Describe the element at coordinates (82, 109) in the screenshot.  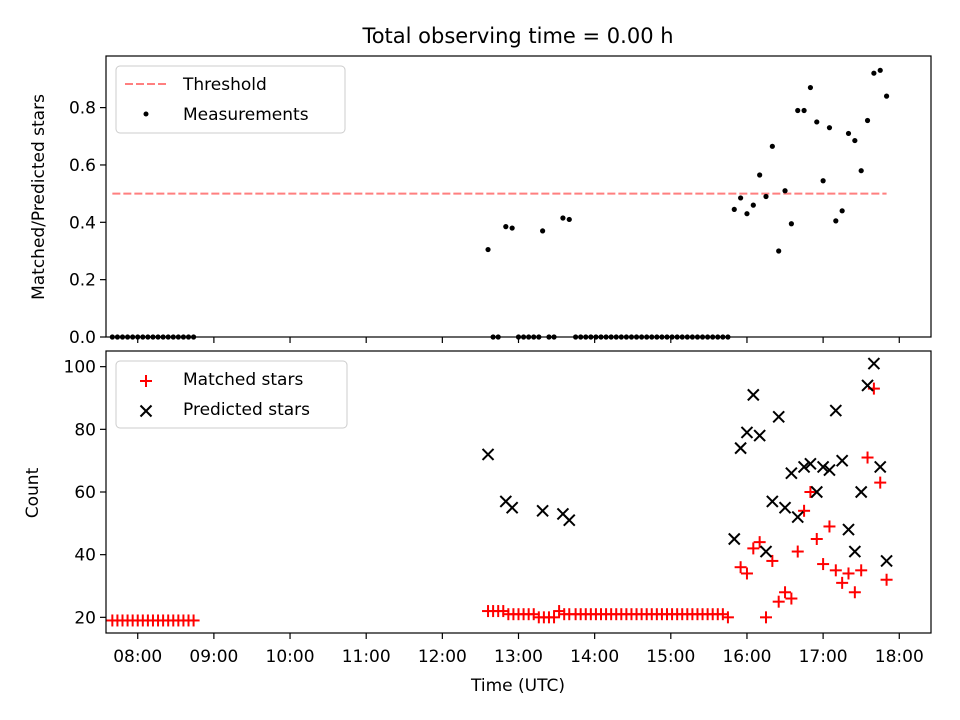
I see `top-y-tick-label: 0.8` at that location.